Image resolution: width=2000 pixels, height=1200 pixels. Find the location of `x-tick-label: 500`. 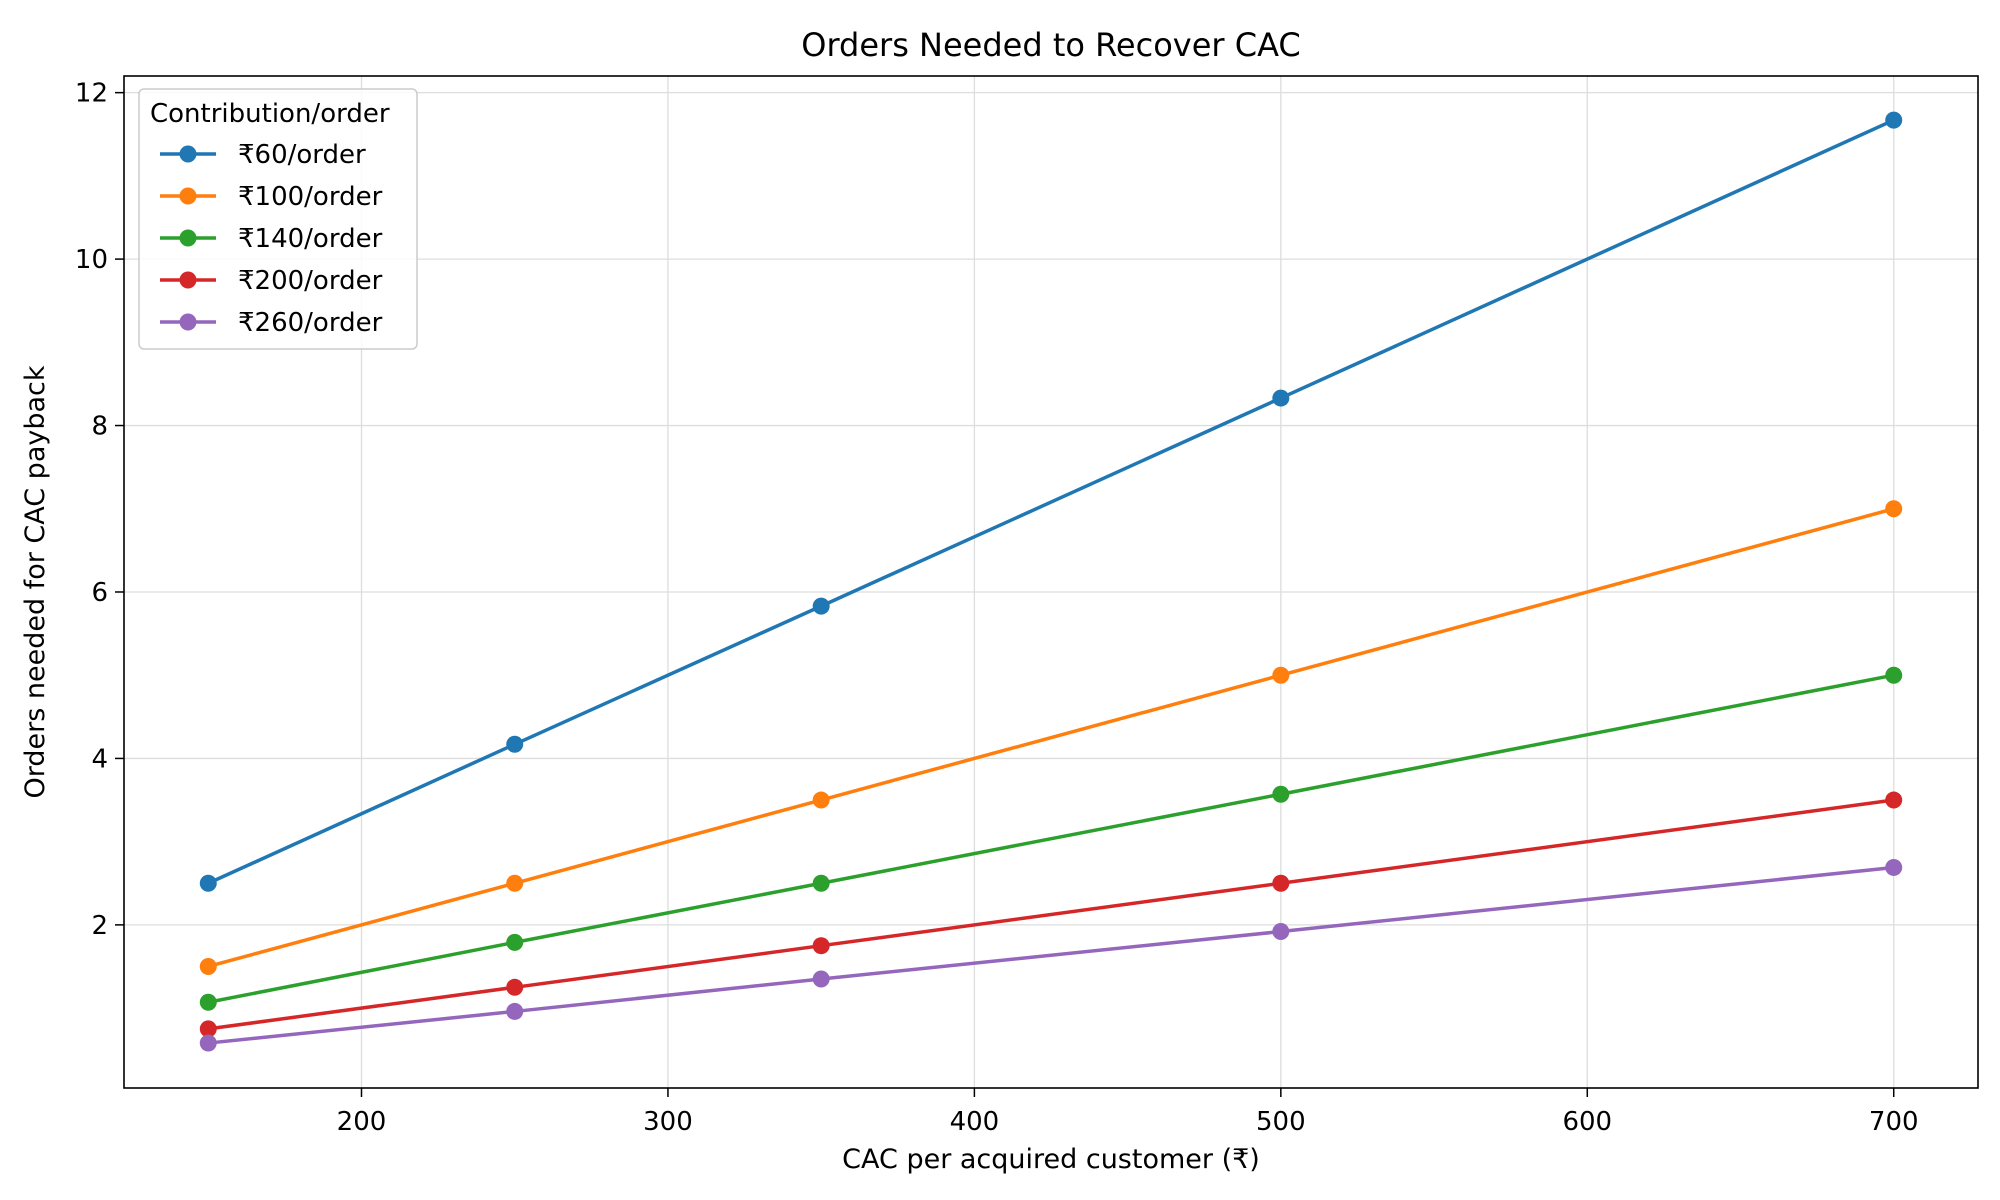

x-tick-label: 500 is located at coordinates (1281, 1122).